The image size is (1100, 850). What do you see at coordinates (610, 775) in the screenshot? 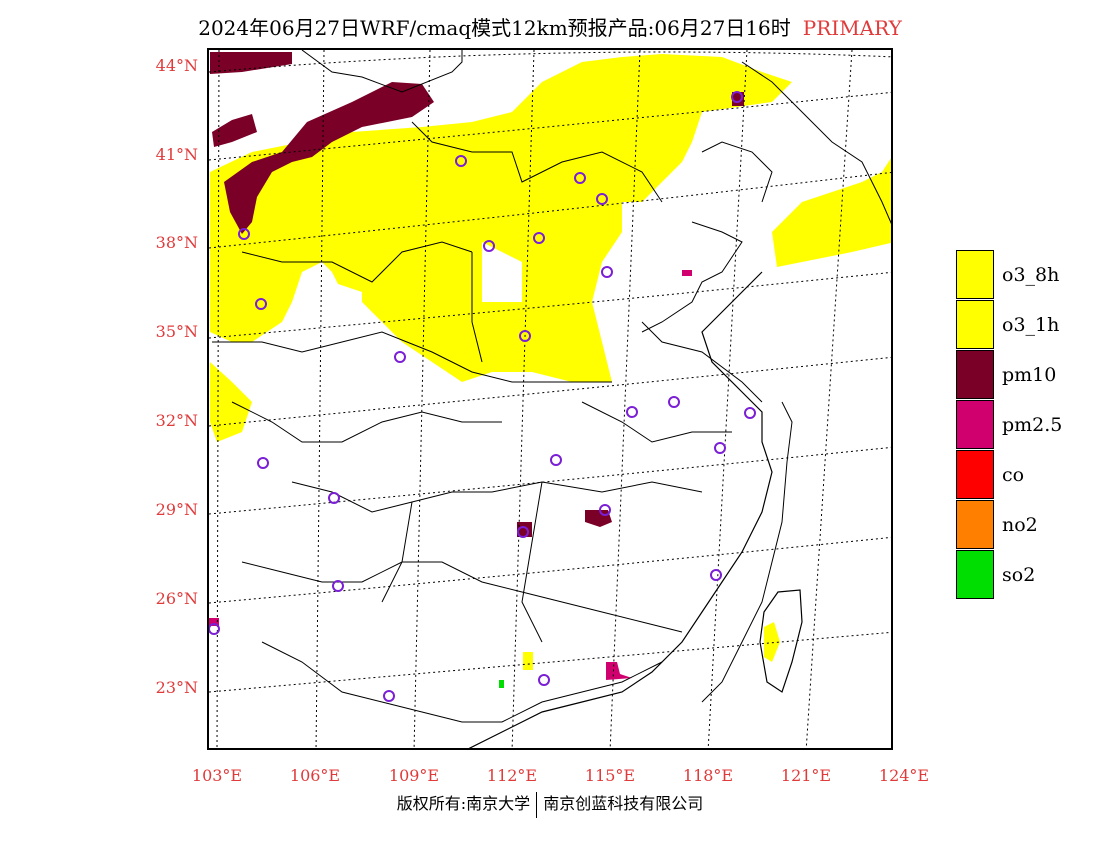
I see `lon-label-115e: 115°E` at bounding box center [610, 775].